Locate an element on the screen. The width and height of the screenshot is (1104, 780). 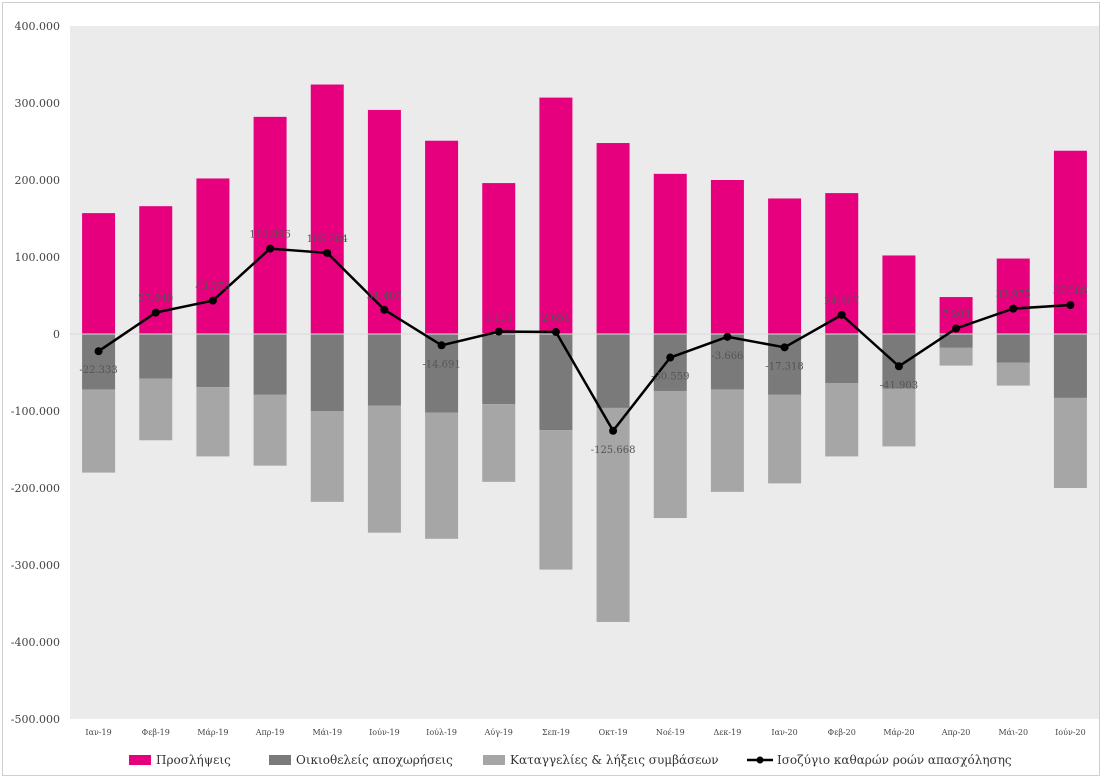
data-label: -14.691 is located at coordinates (441, 364).